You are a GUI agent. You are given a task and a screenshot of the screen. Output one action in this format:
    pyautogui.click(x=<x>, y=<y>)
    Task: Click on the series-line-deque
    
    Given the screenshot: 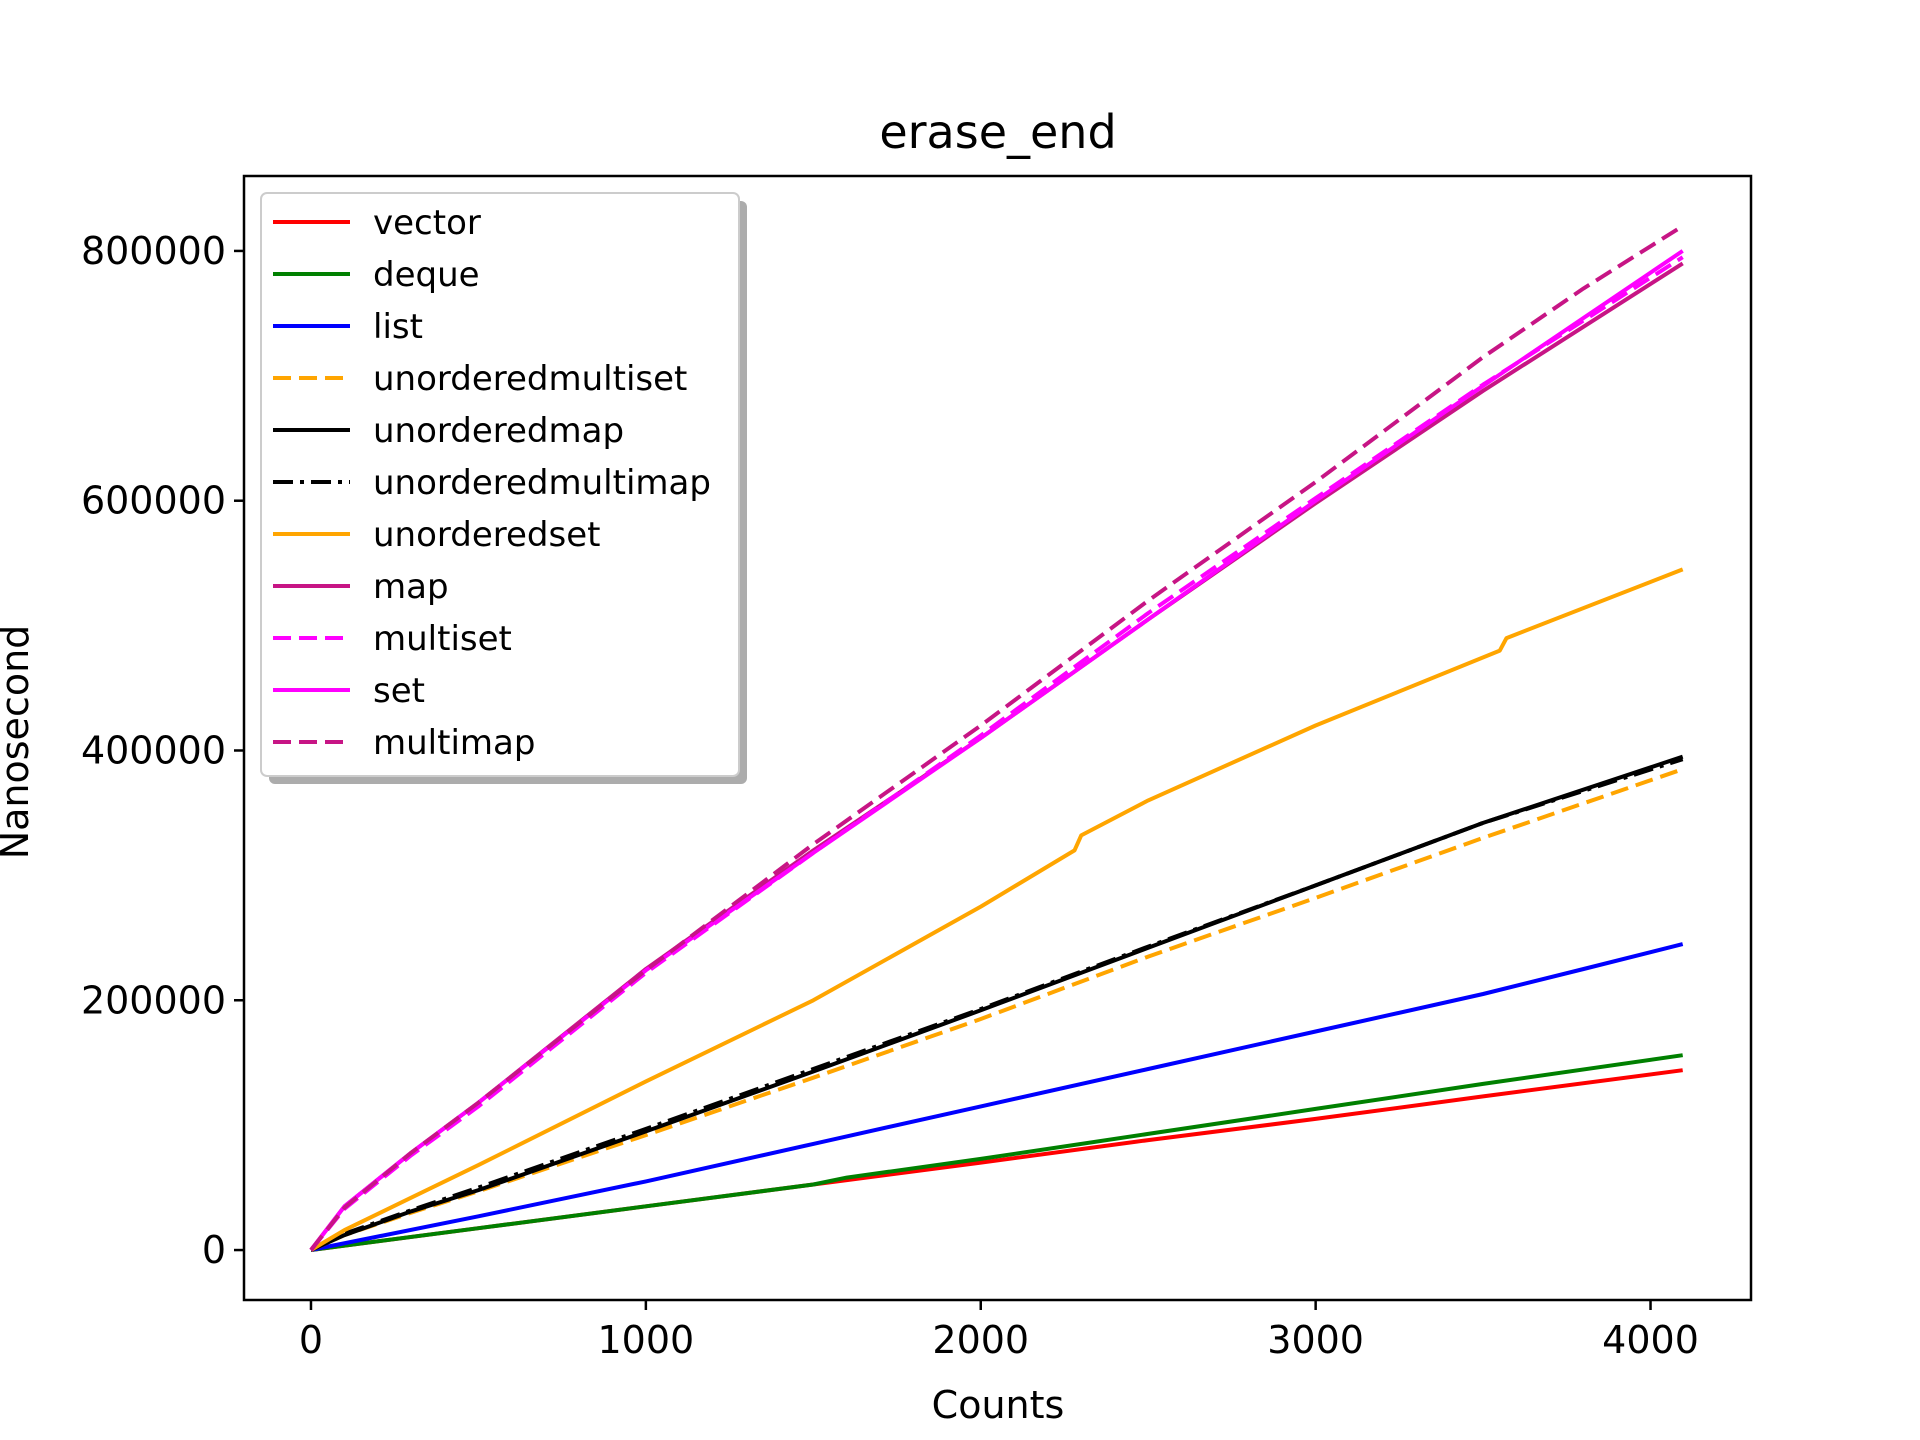 What is the action you would take?
    pyautogui.click(x=996, y=1152)
    